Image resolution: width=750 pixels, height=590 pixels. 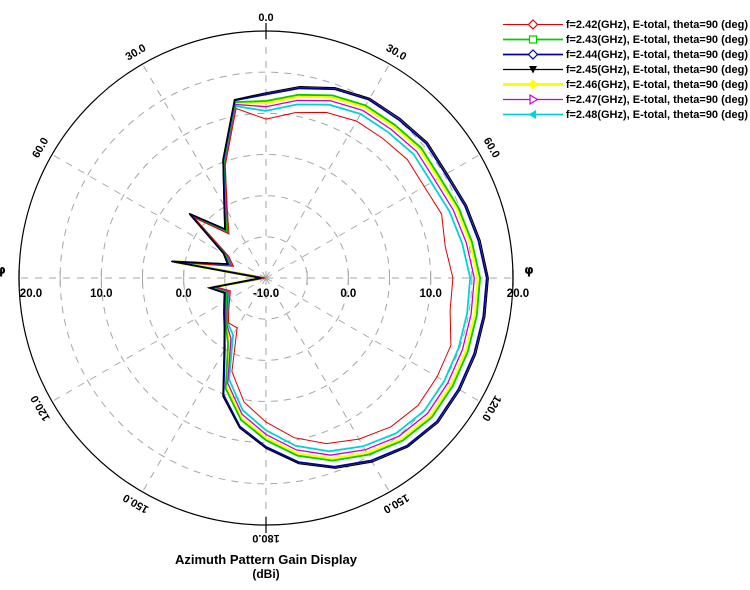 I want to click on title-block: Azimuth Pattern Gain Display (dBi), so click(x=266, y=566).